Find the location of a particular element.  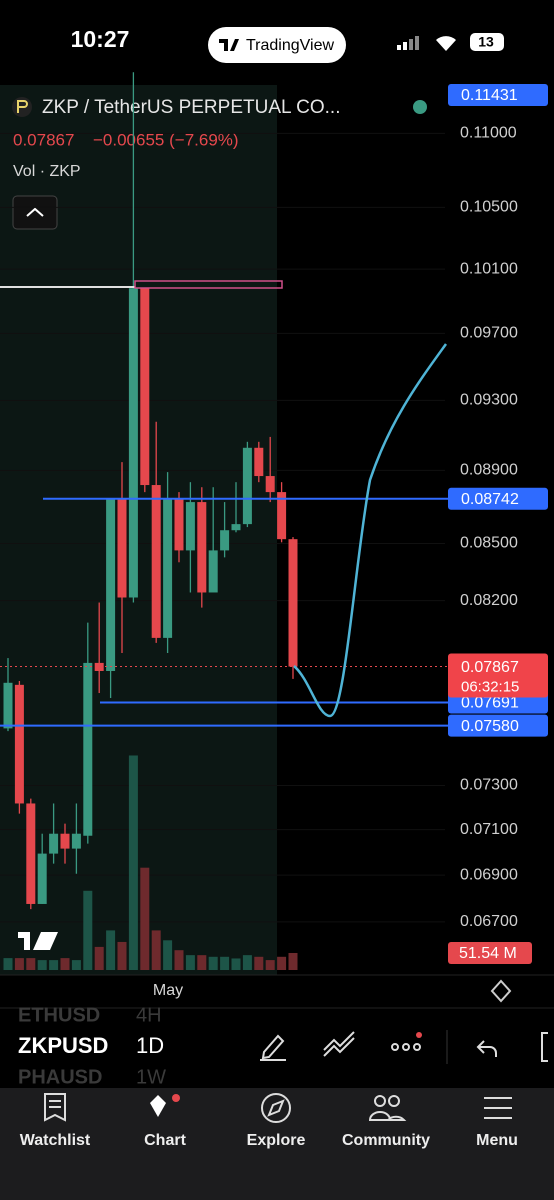

y-tick-label: 0.08200 is located at coordinates (489, 600).